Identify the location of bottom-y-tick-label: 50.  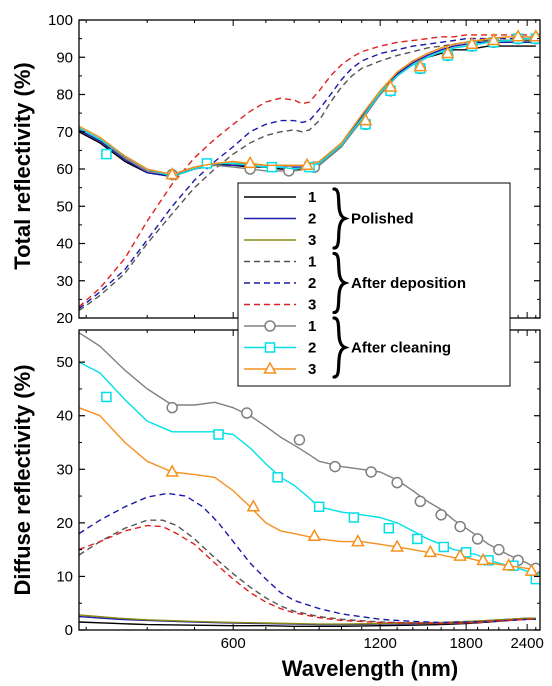
(64, 362).